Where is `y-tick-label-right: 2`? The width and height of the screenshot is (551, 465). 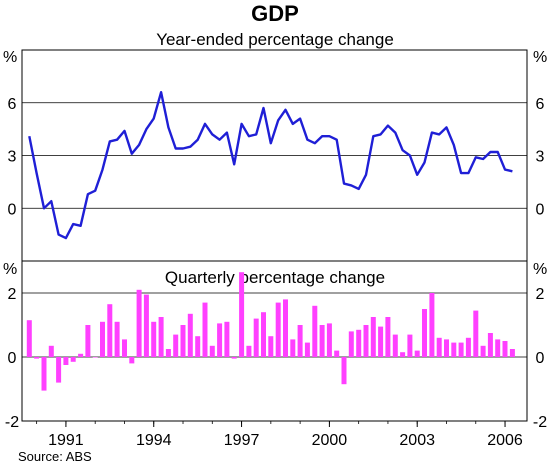 y-tick-label-right: 2 is located at coordinates (540, 294).